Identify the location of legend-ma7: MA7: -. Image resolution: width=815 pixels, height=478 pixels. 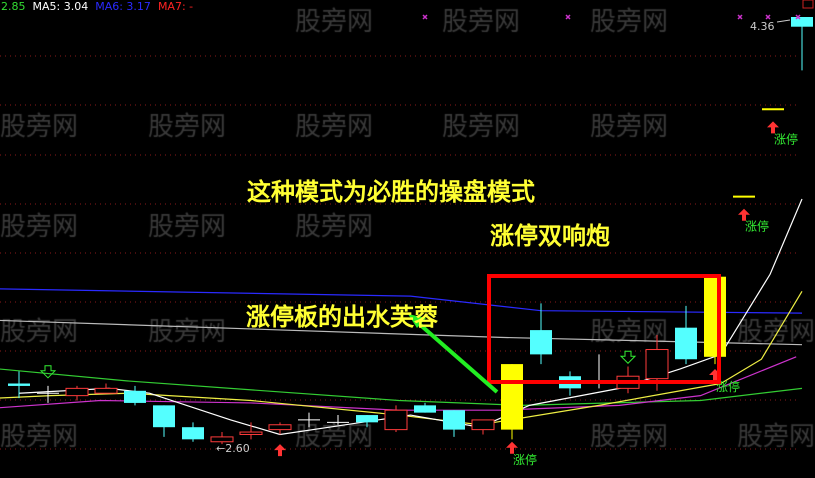
(175, 6).